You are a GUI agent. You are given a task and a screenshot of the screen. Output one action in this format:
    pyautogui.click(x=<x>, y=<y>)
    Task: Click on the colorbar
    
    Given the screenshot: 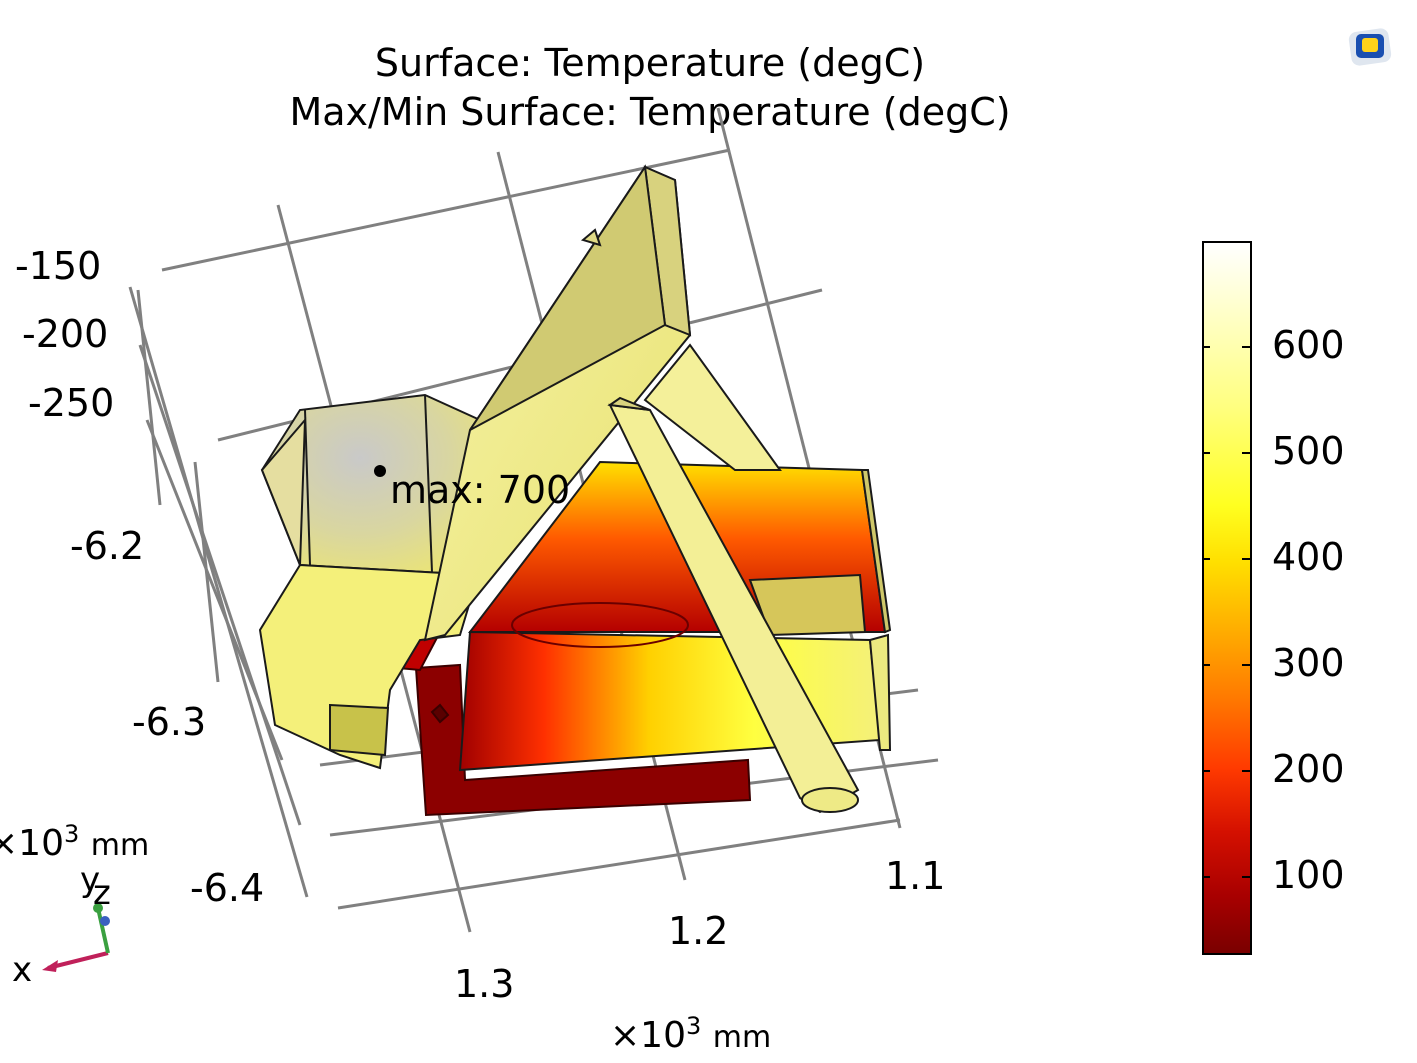 What is the action you would take?
    pyautogui.click(x=1227, y=598)
    